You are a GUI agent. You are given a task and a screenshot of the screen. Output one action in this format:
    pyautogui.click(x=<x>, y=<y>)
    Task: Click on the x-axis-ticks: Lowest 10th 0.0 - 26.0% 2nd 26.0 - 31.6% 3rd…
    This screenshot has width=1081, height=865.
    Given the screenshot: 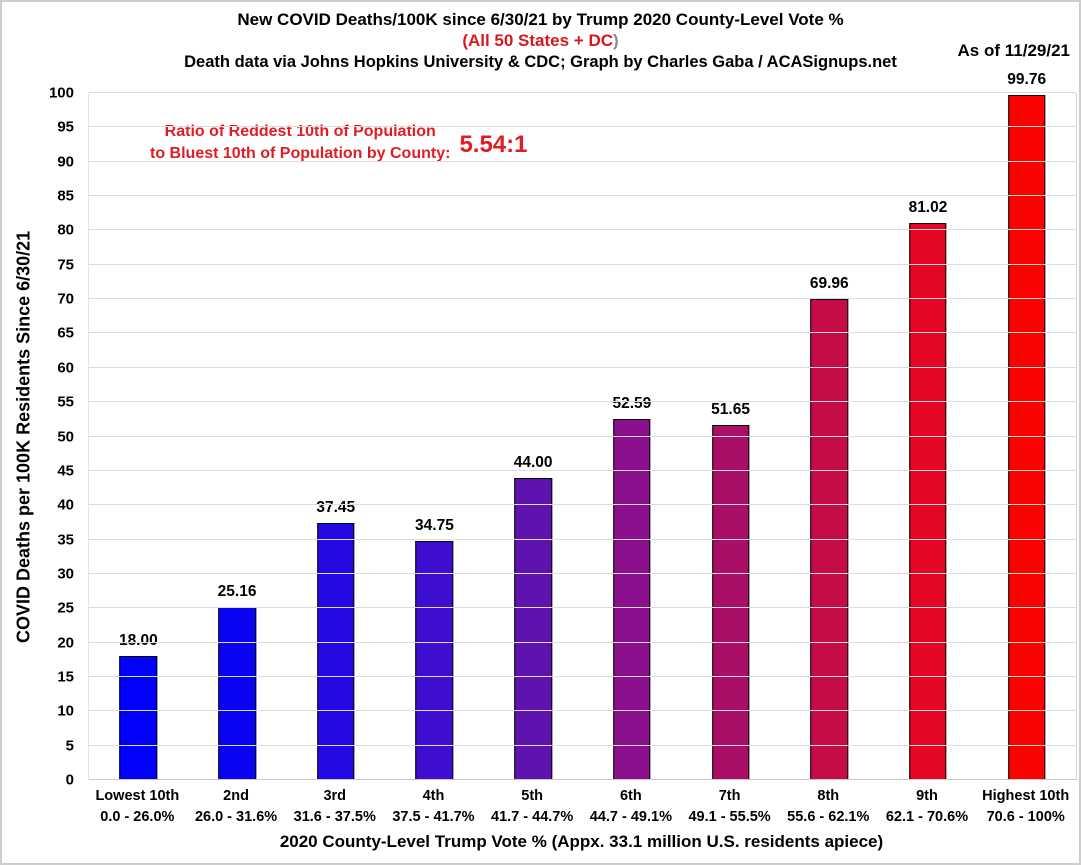 What is the action you would take?
    pyautogui.click(x=581, y=807)
    